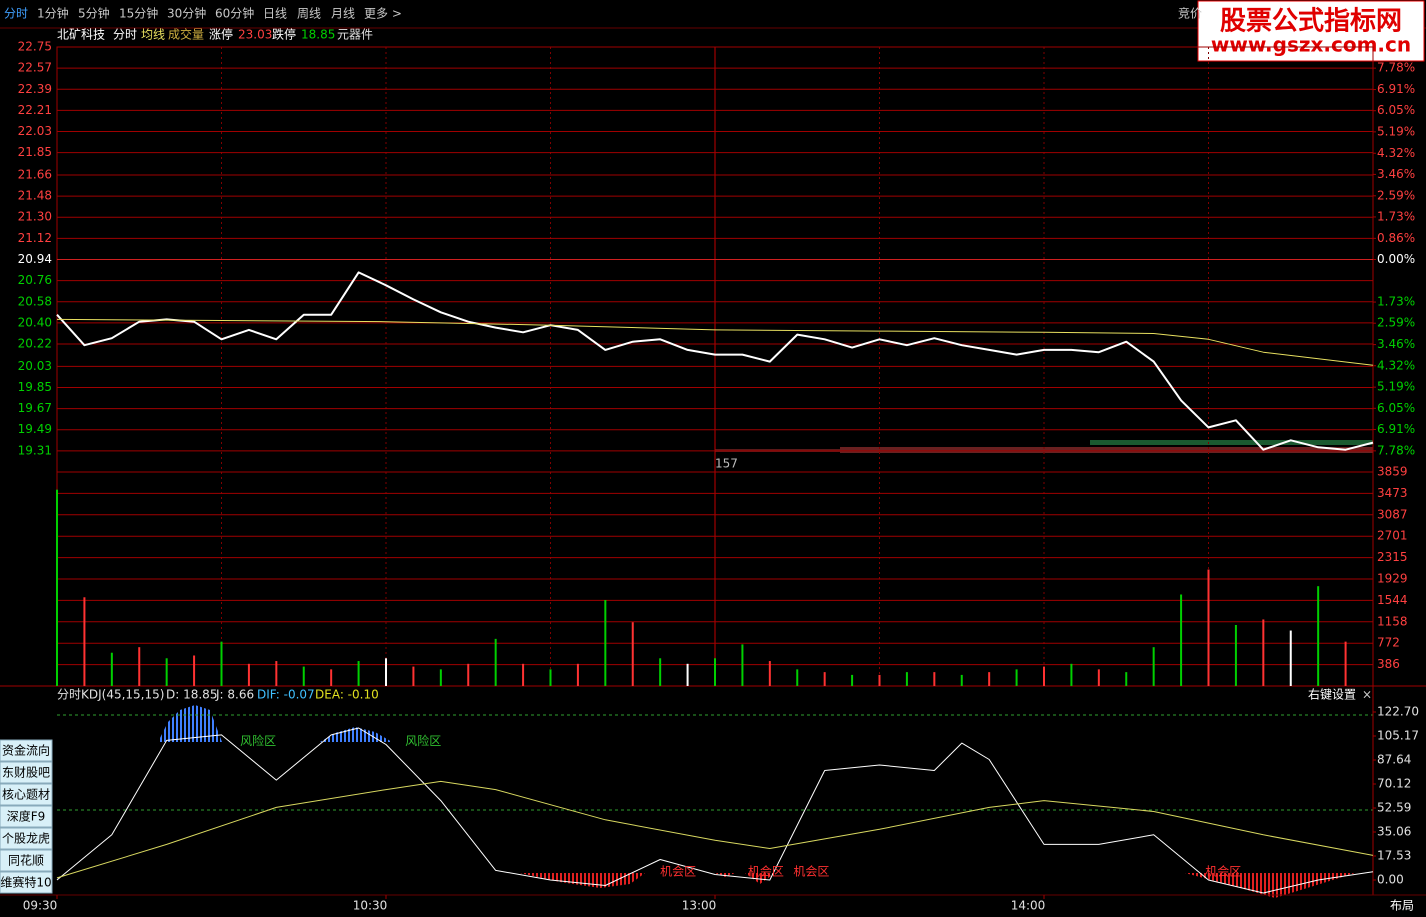  Describe the element at coordinates (1190, 14) in the screenshot. I see `toolbar-right: 竞价` at that location.